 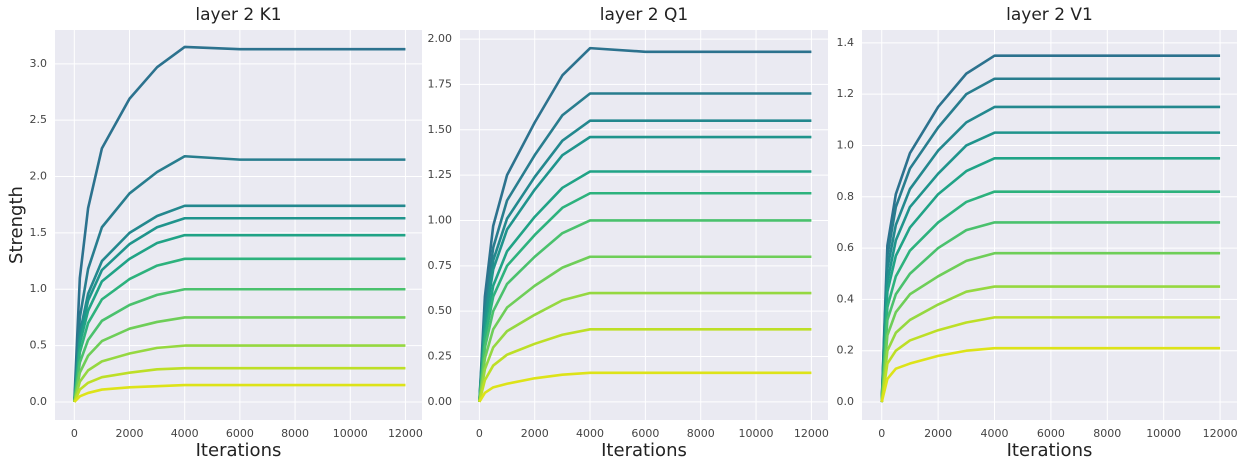 I want to click on y-tick-label: 0.4, so click(x=846, y=298).